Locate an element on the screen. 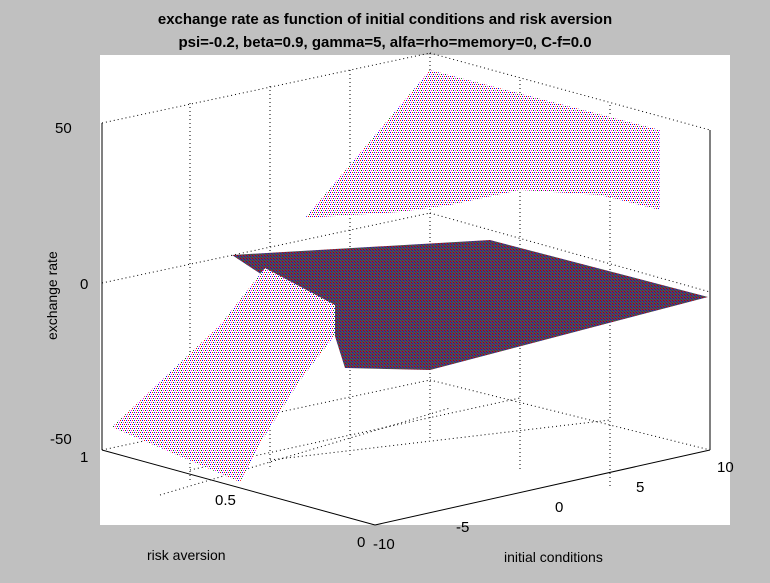 The height and width of the screenshot is (583, 770). x-axis-label: initial conditions is located at coordinates (553, 557).